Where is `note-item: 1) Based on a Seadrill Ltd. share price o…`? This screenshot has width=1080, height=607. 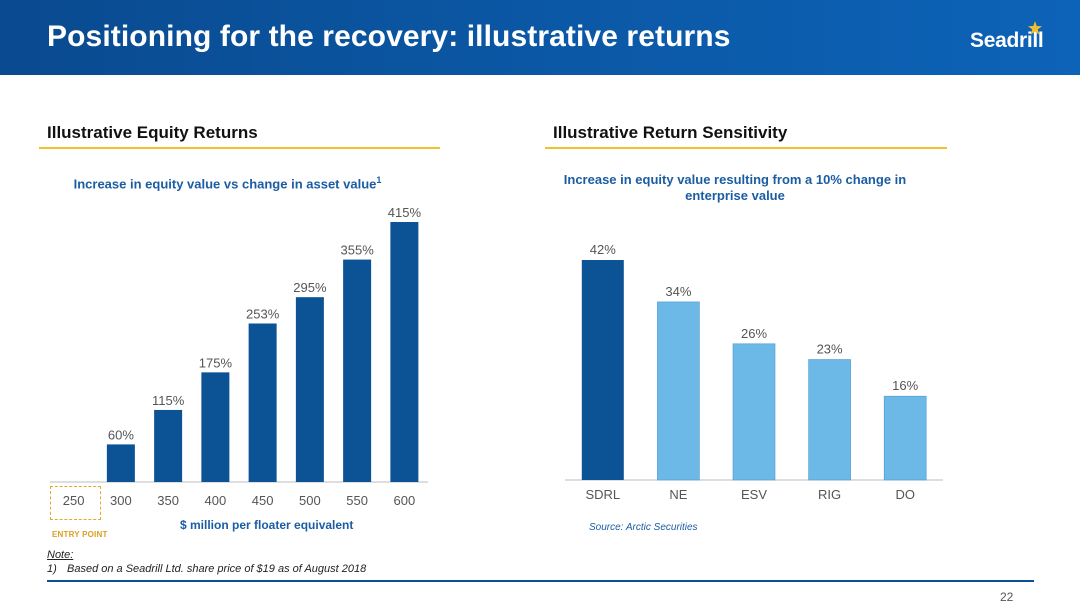
note-item: 1) Based on a Seadrill Ltd. share price o… is located at coordinates (206, 569).